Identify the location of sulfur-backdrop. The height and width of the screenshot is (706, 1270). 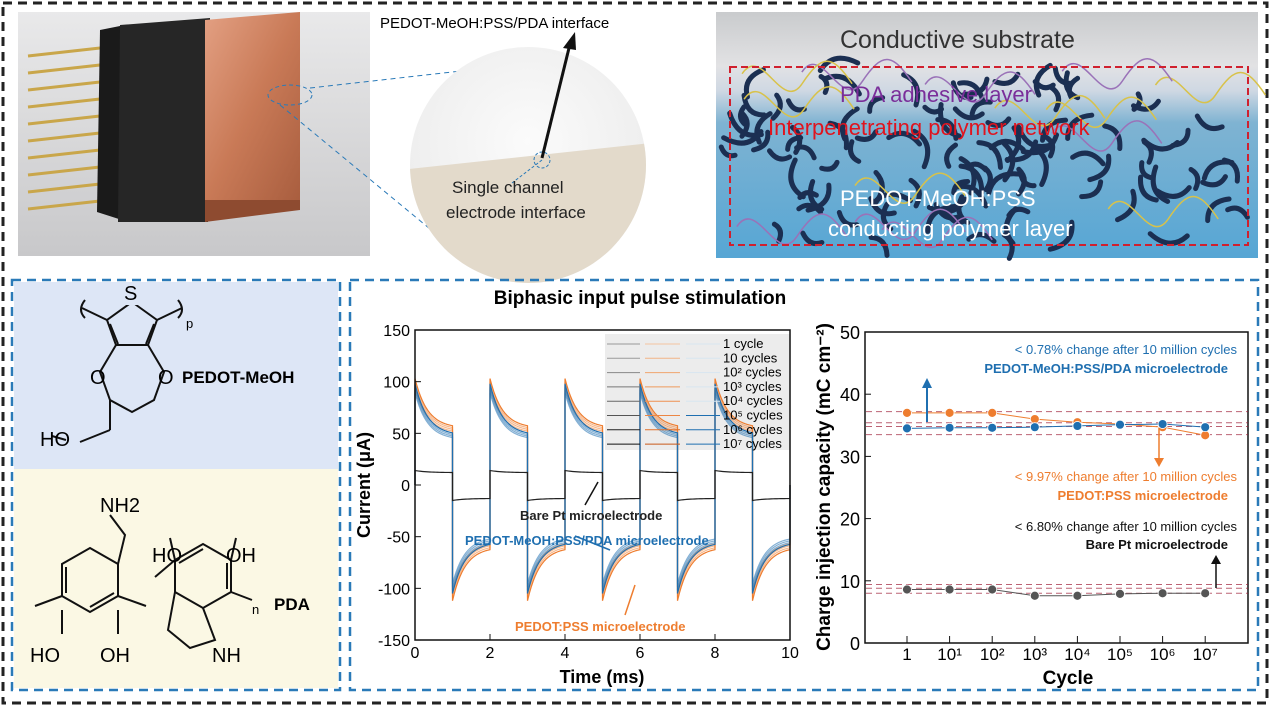
(131, 294).